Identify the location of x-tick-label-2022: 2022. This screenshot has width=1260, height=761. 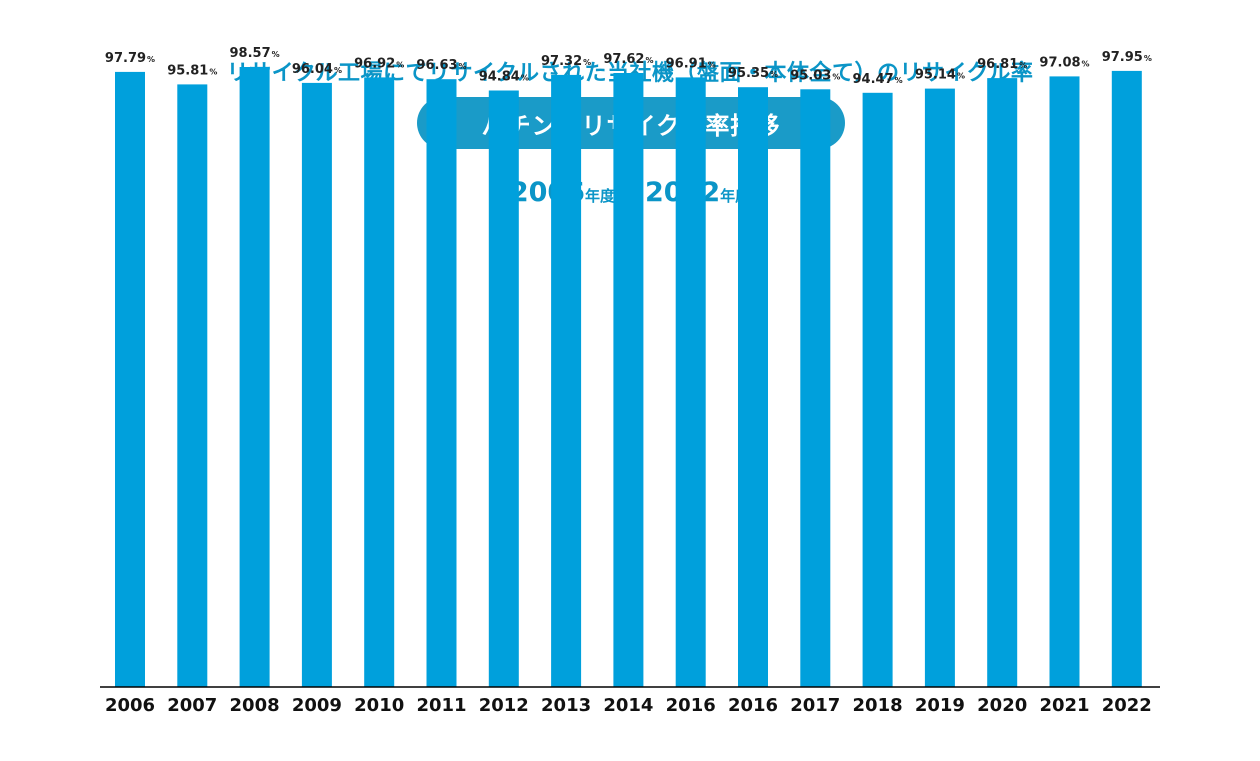
(1127, 705).